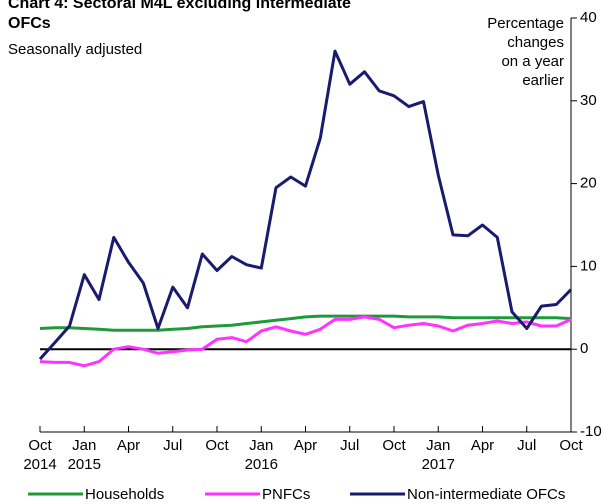  What do you see at coordinates (84, 464) in the screenshot?
I see `x-year-label: 2015` at bounding box center [84, 464].